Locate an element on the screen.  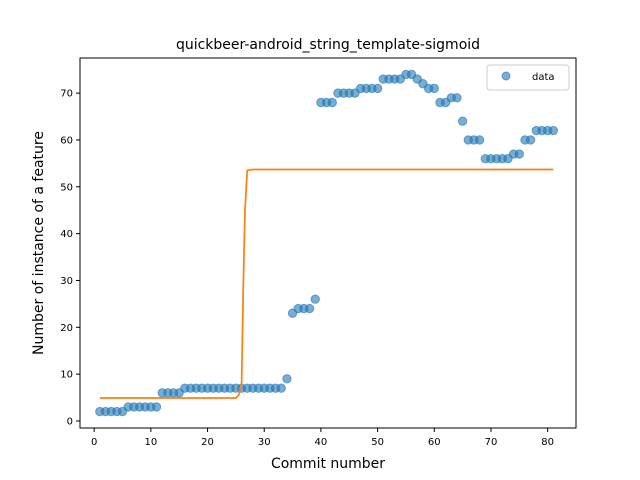
x-tick-label: 20 is located at coordinates (207, 442).